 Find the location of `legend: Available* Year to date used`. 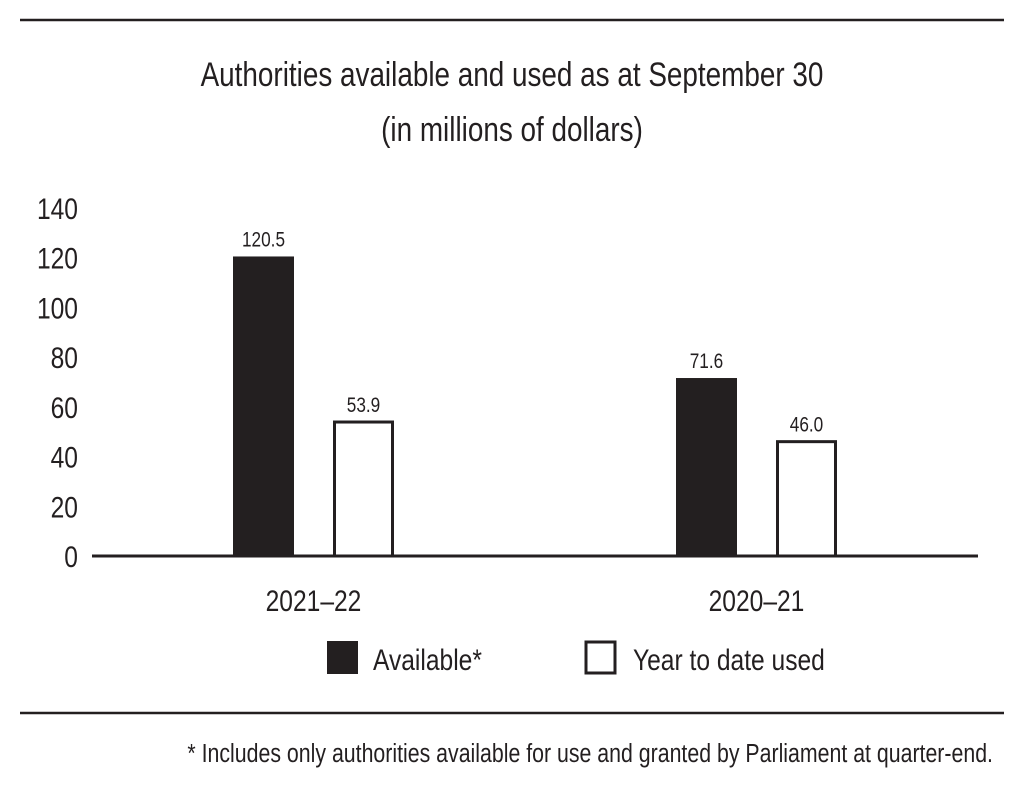

legend: Available* Year to date used is located at coordinates (576, 658).